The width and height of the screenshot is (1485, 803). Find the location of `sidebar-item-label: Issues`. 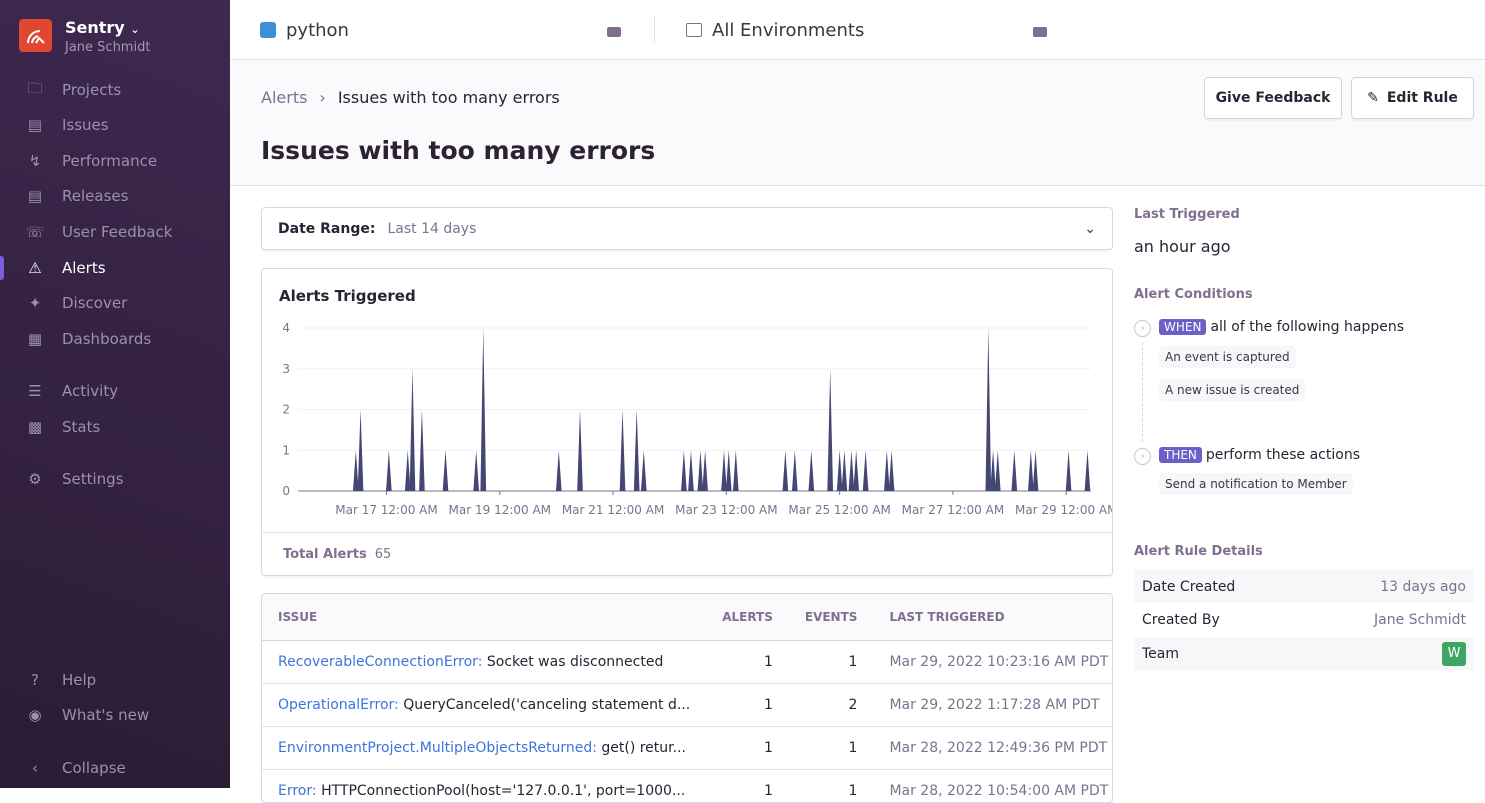

sidebar-item-label: Issues is located at coordinates (85, 125).